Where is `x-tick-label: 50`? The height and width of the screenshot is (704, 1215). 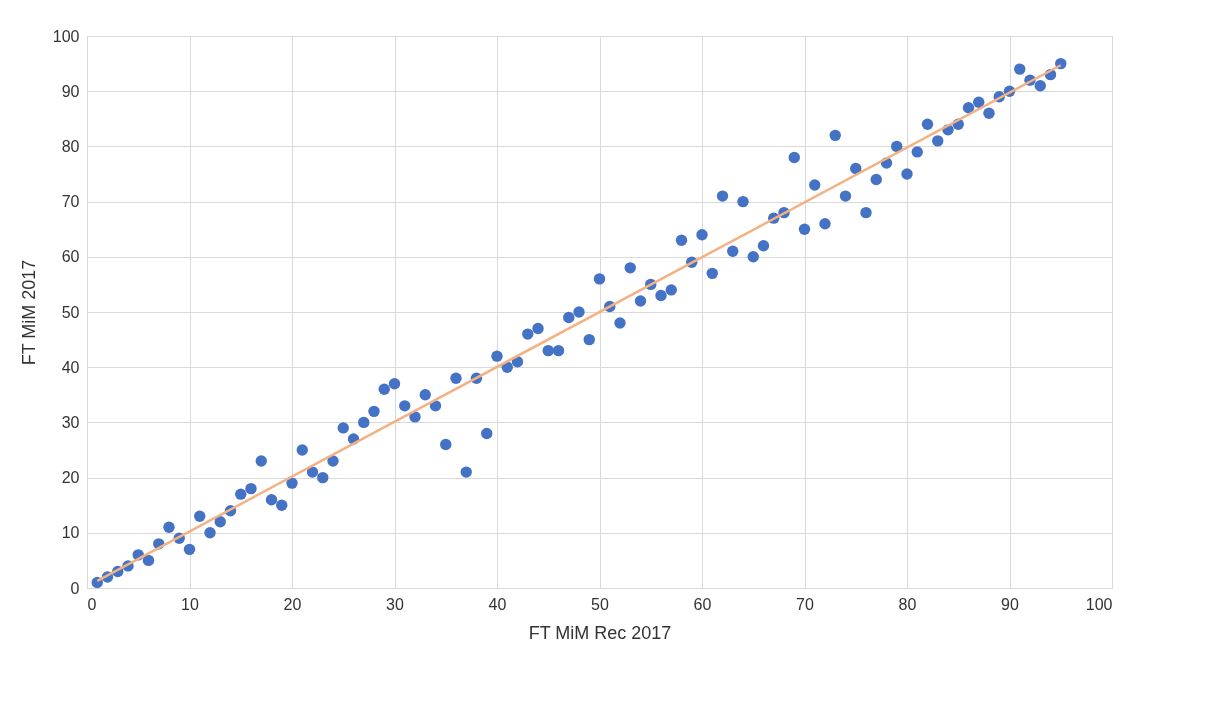
x-tick-label: 50 is located at coordinates (600, 604).